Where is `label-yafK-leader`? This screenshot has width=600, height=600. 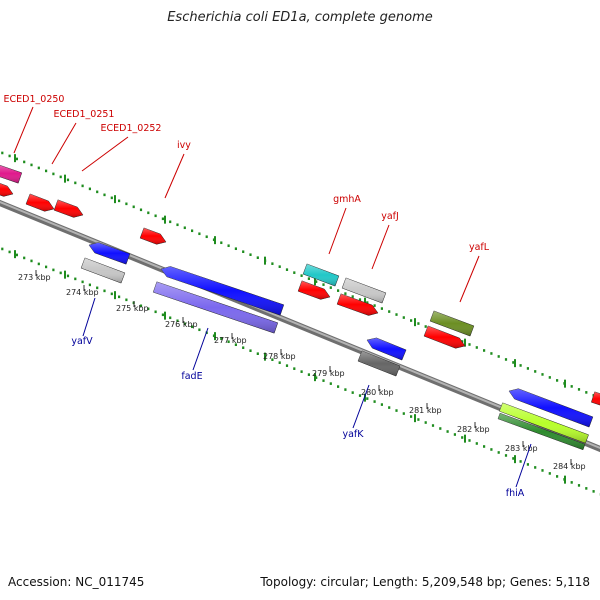
label-yafK-leader is located at coordinates (361, 406).